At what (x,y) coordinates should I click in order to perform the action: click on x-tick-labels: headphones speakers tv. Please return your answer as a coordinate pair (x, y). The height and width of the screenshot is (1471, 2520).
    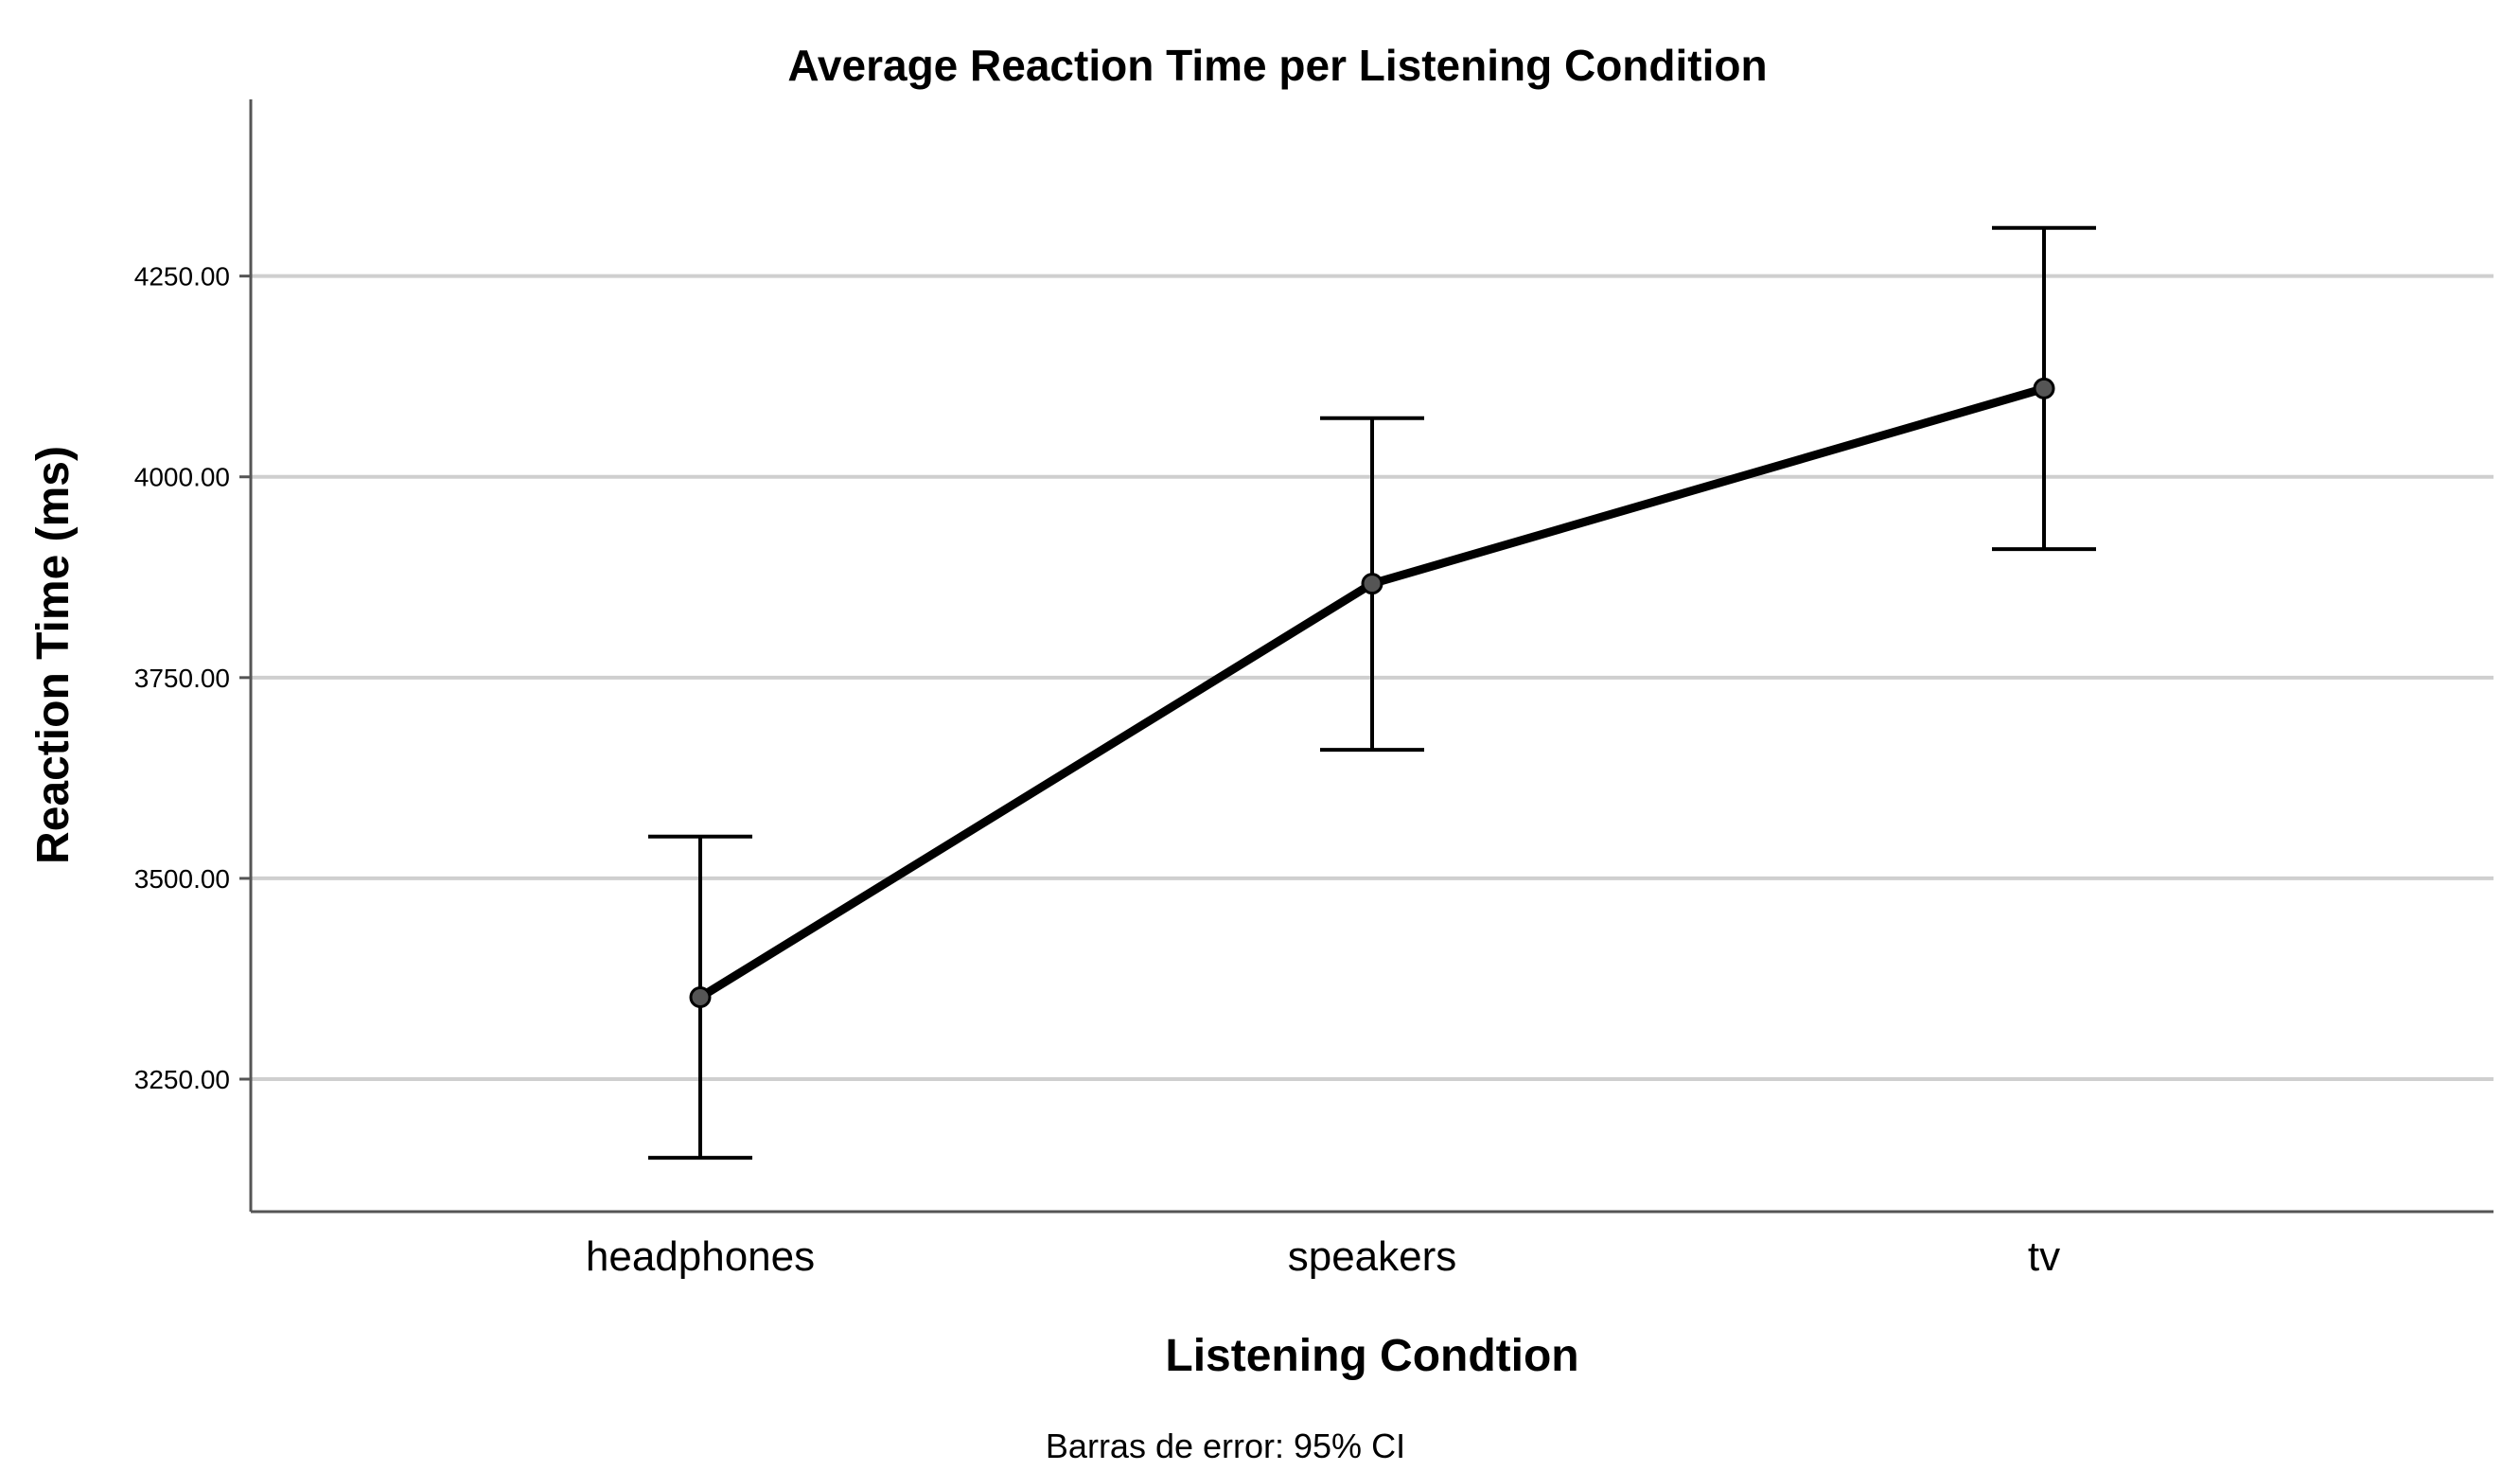
    Looking at the image, I should click on (1323, 1256).